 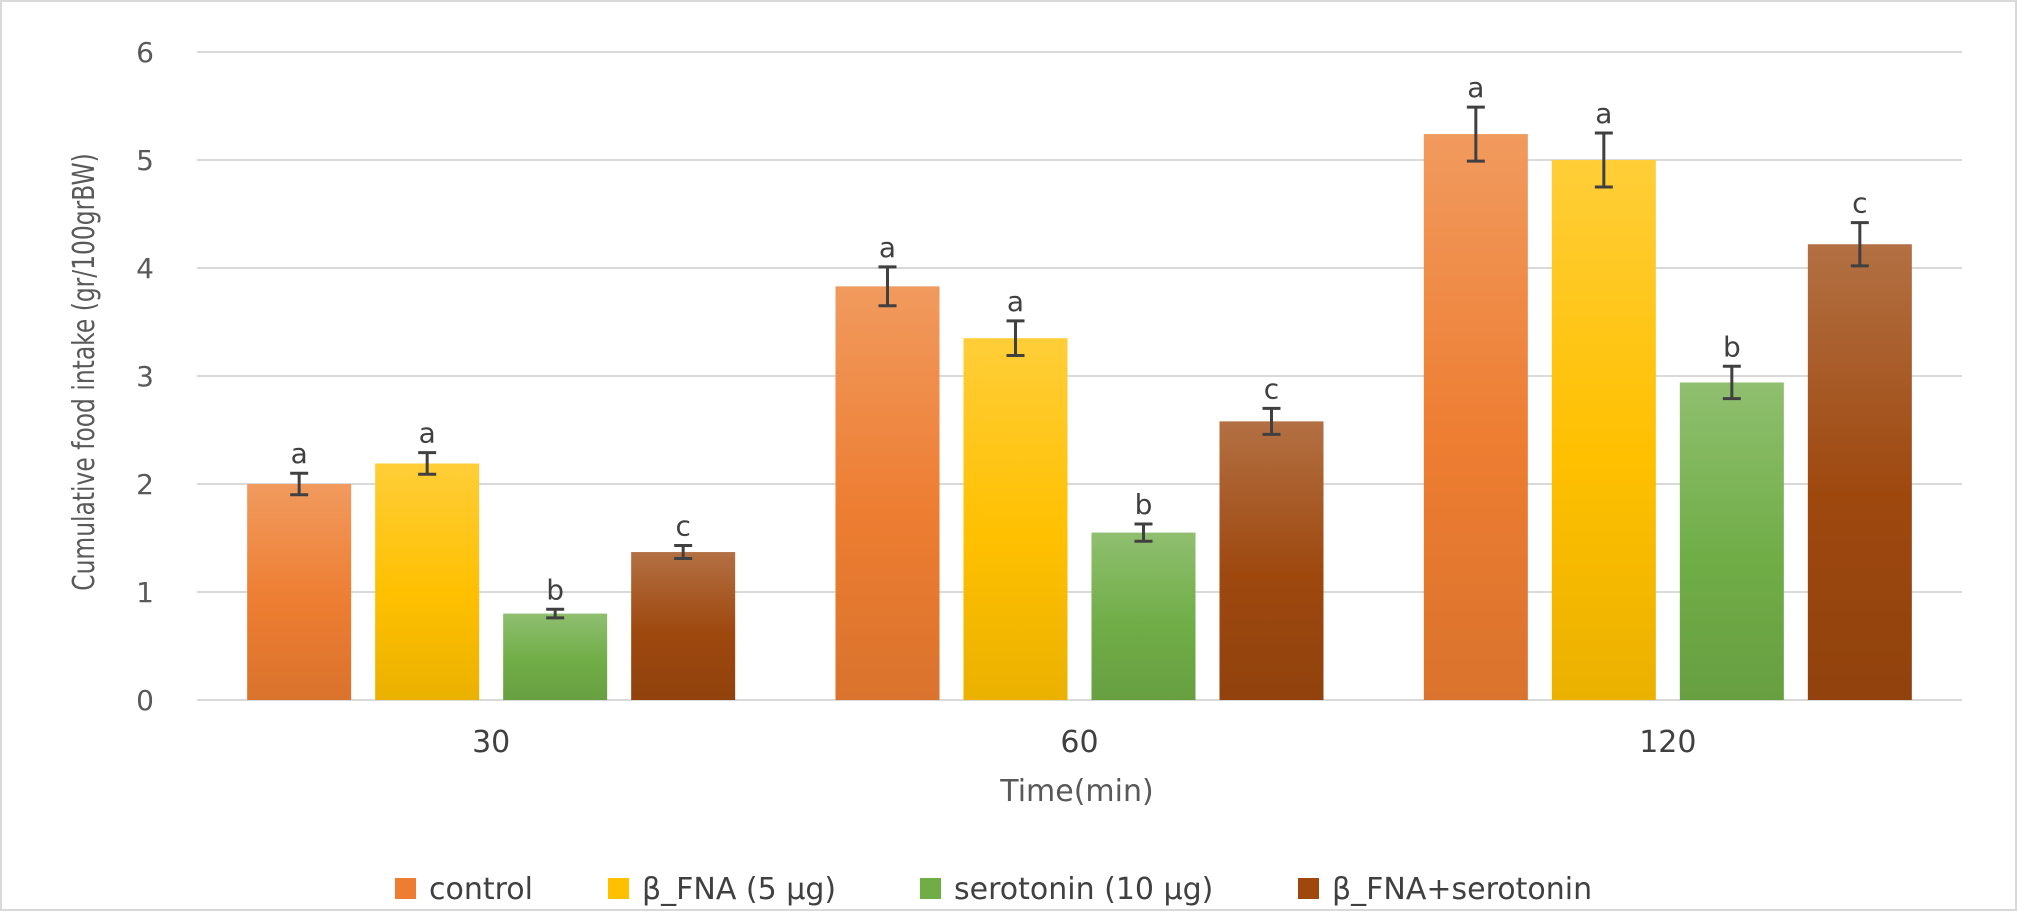 I want to click on y-tick-label: 2, so click(x=145, y=484).